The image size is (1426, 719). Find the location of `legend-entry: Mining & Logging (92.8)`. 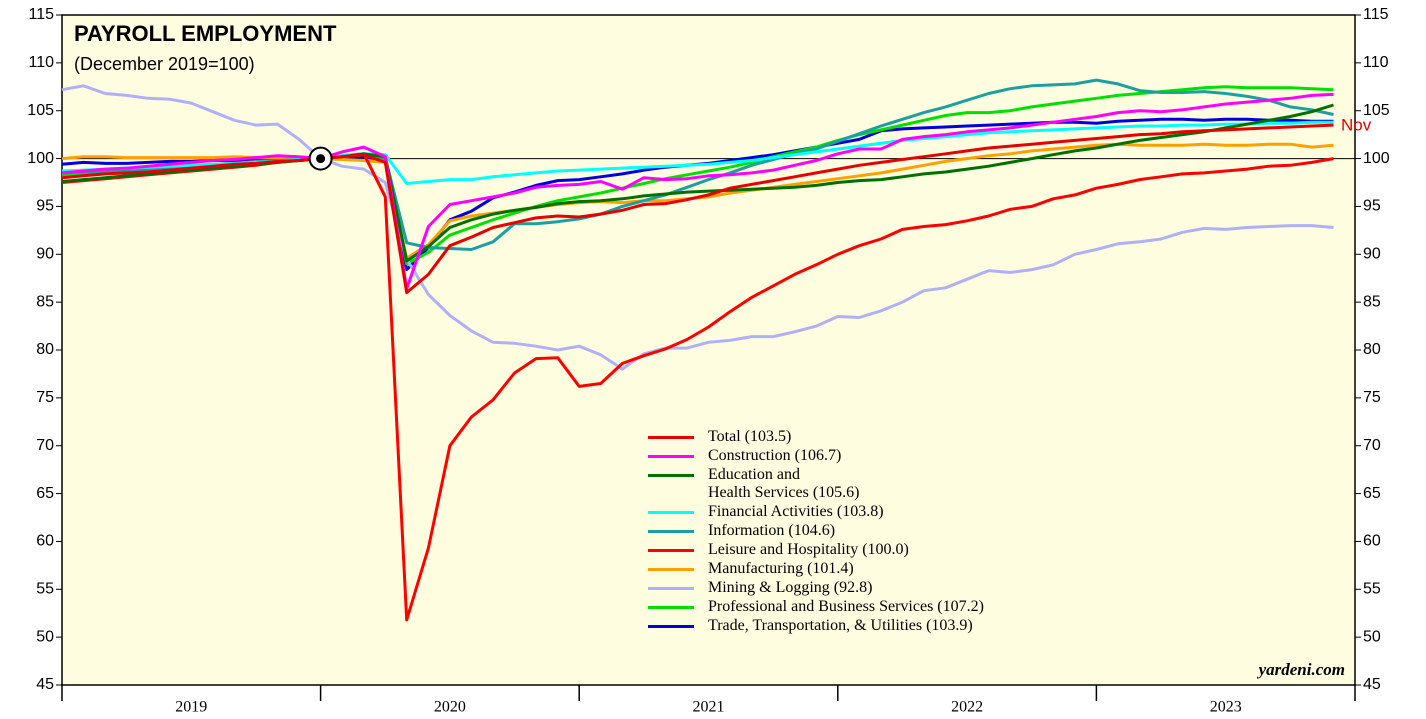

legend-entry: Mining & Logging (92.8) is located at coordinates (816, 588).